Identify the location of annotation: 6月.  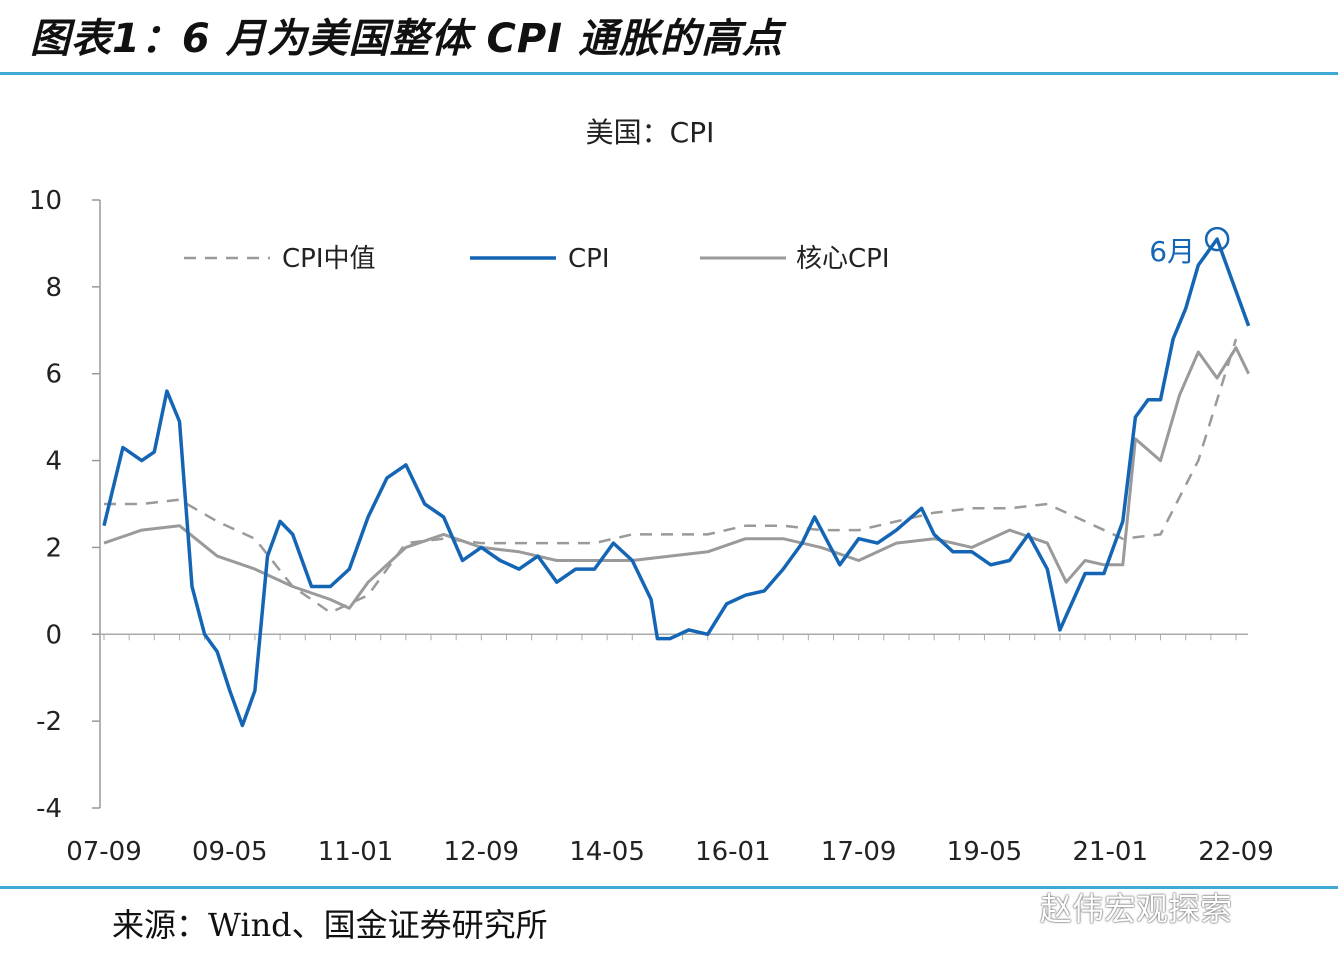
(1189, 247).